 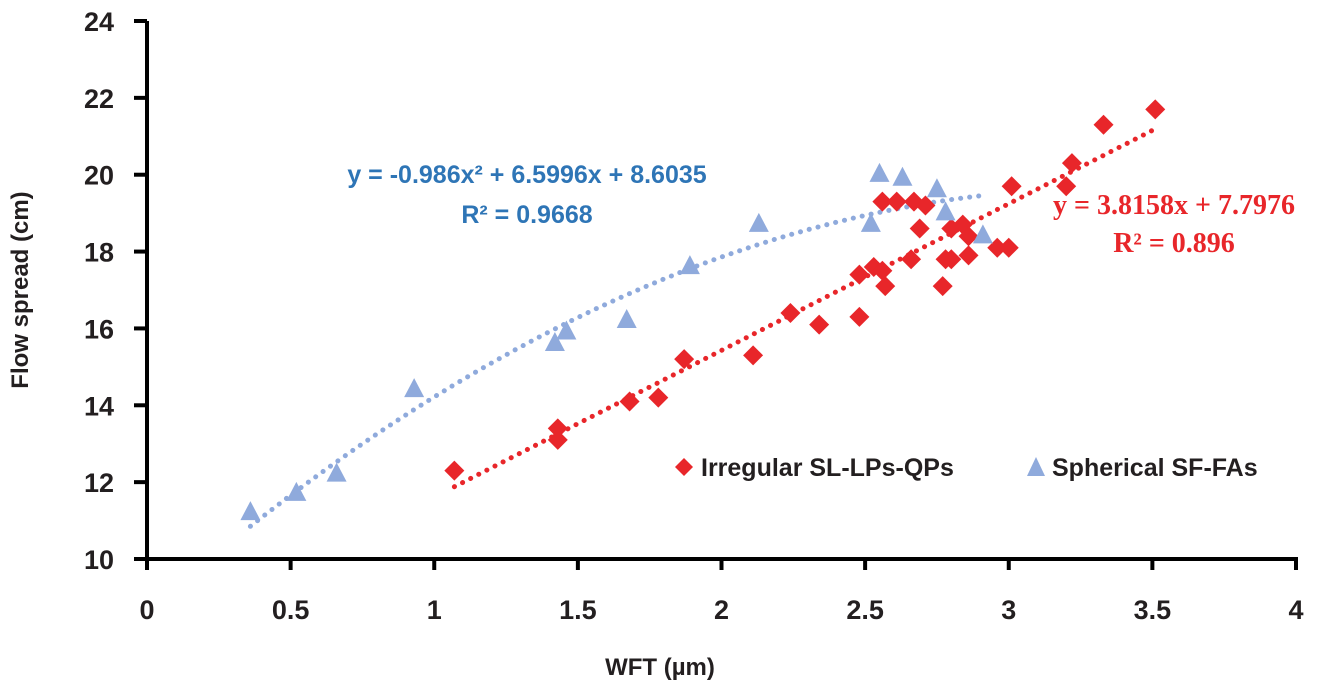 What do you see at coordinates (966, 468) in the screenshot?
I see `legend: Irregular SL-LPs-QPs Spherical SF-FAs` at bounding box center [966, 468].